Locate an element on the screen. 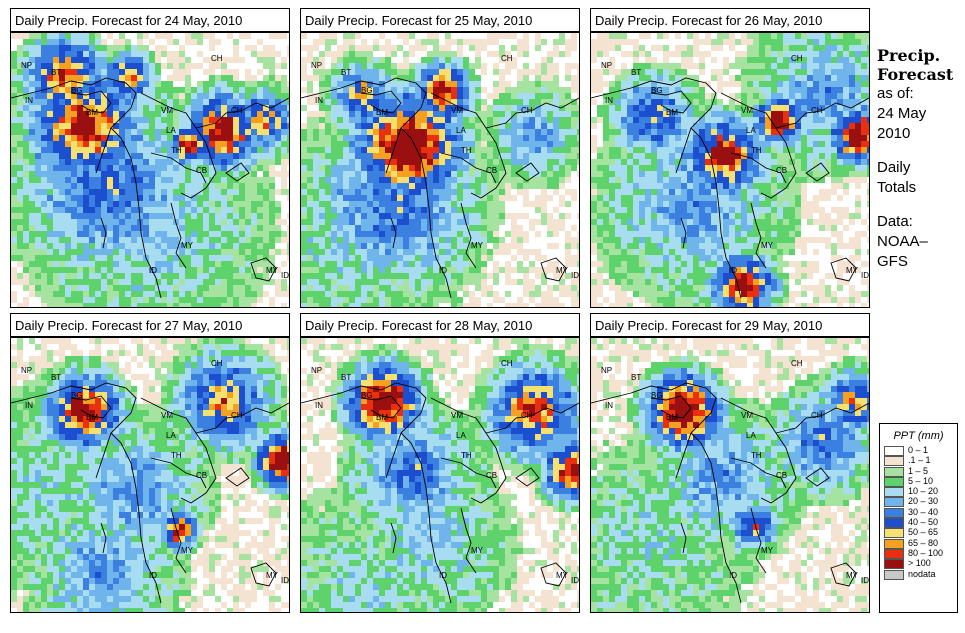  legend-label: > 100 is located at coordinates (919, 563).